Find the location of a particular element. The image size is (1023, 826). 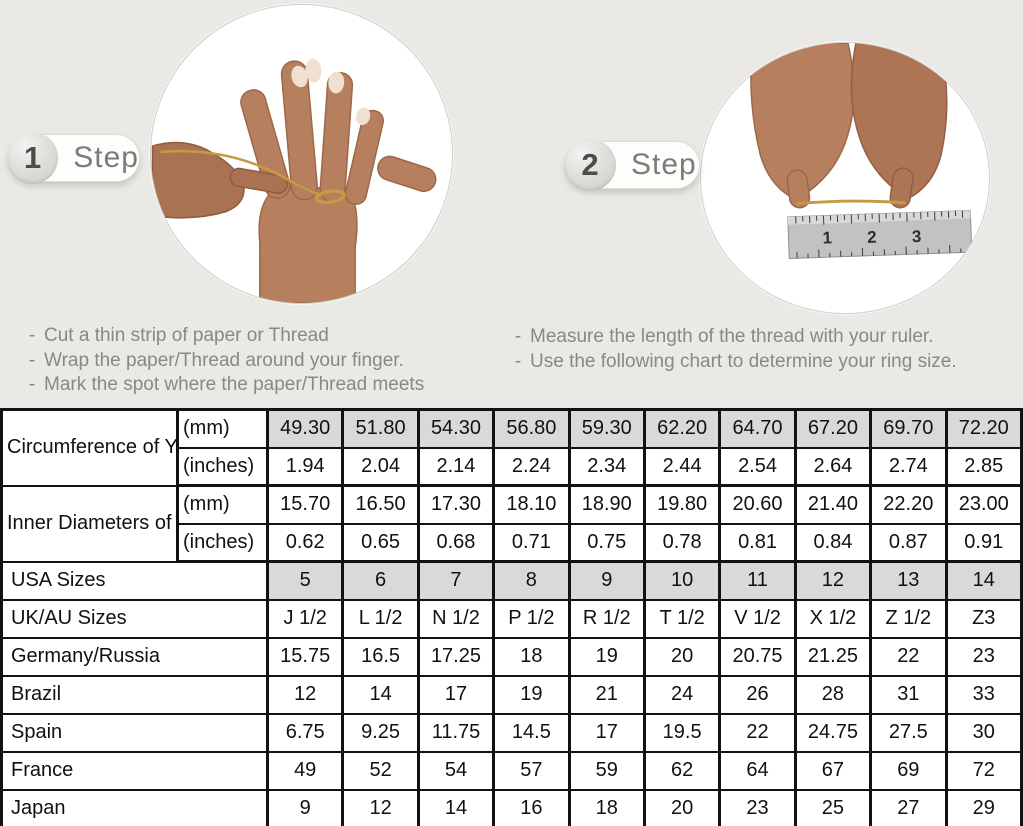

size-value-cell: P 1/2 is located at coordinates (531, 618).